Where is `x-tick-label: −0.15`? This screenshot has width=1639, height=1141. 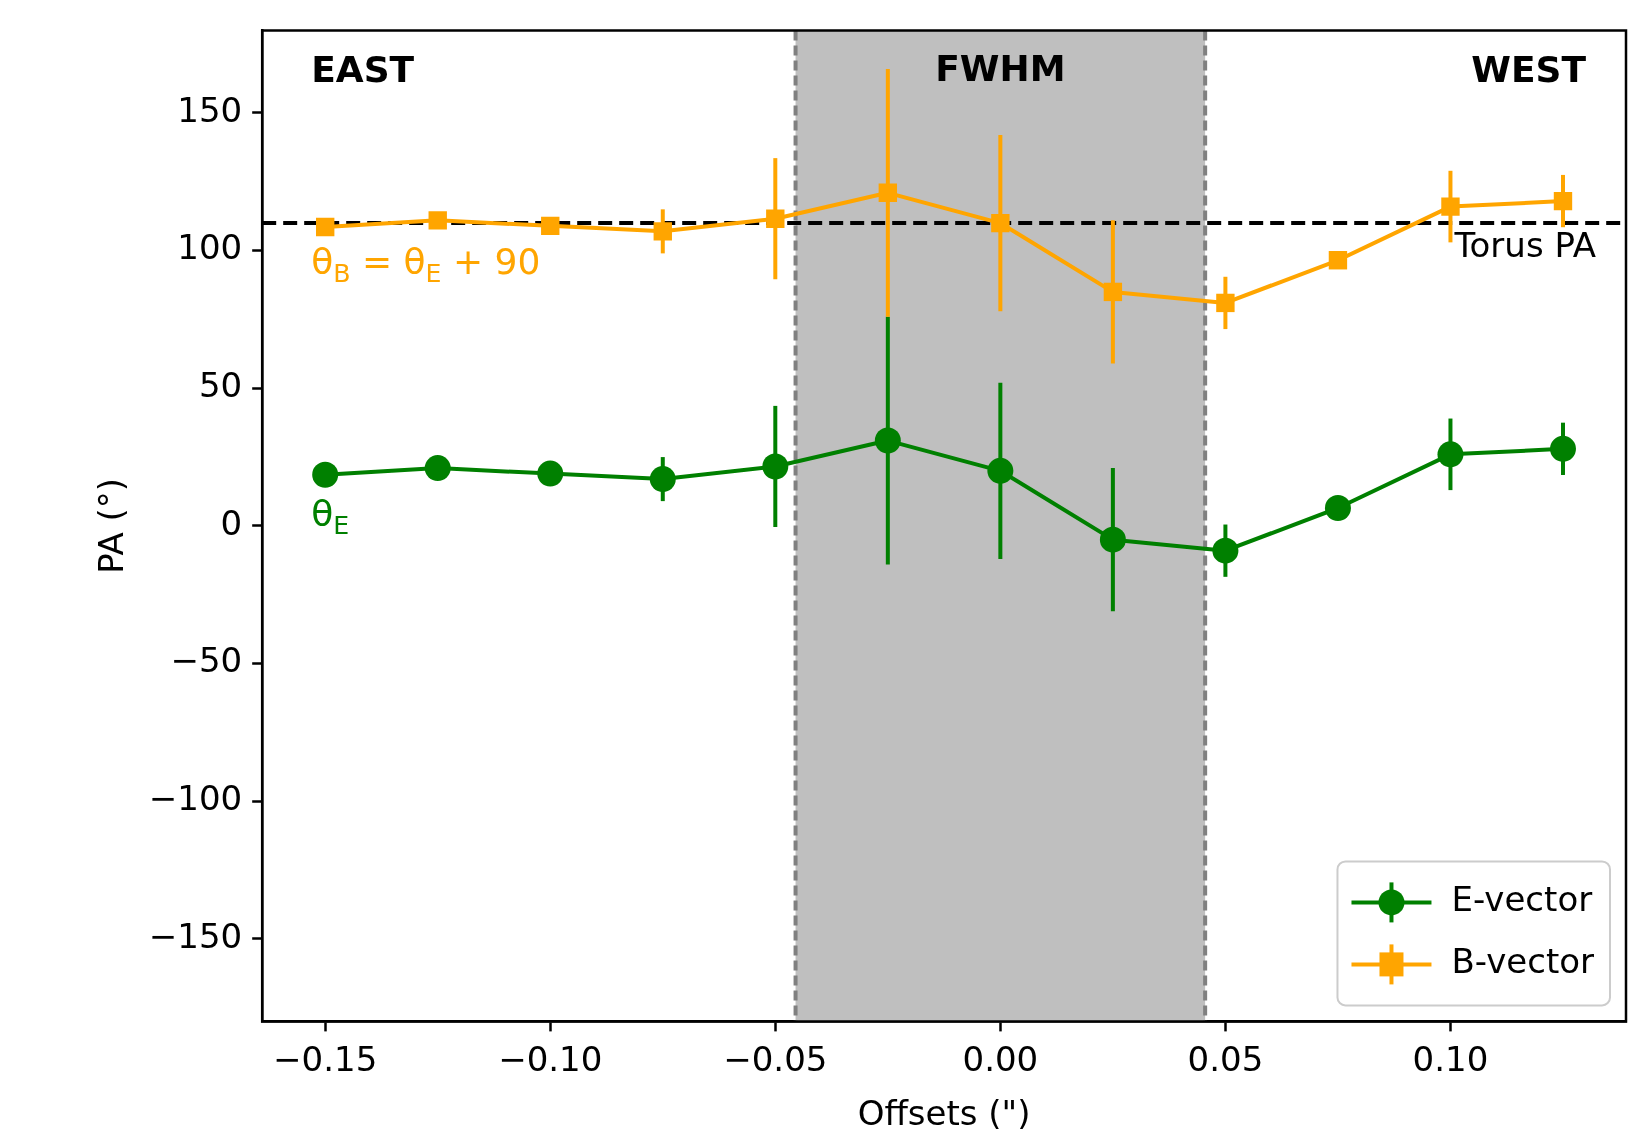 x-tick-label: −0.15 is located at coordinates (325, 1058).